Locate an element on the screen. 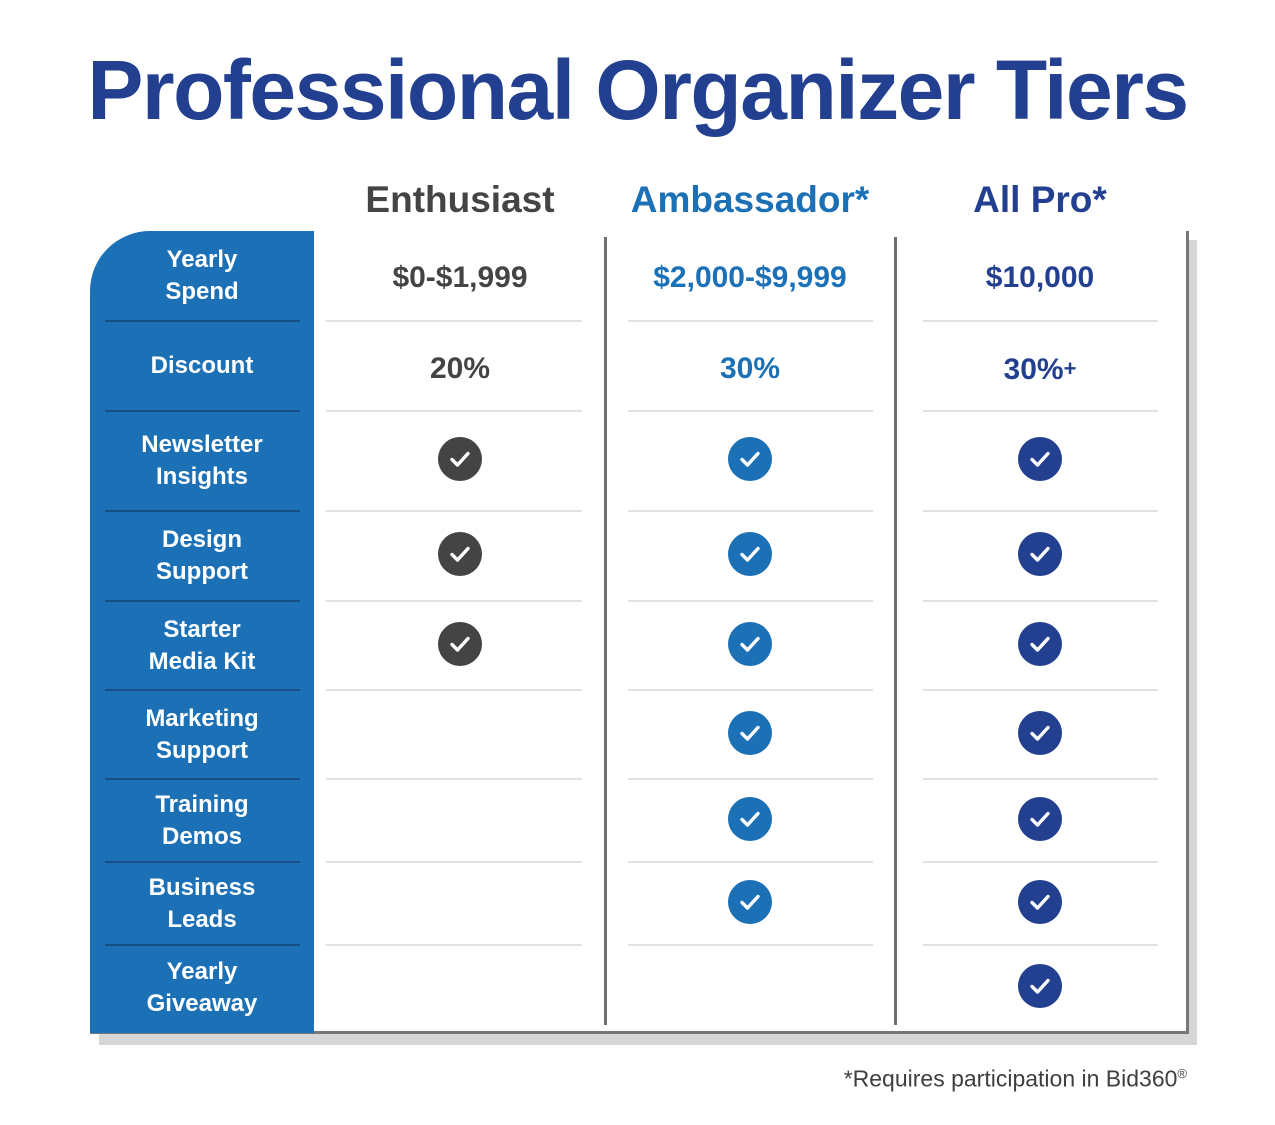  column-header-enthusiast: Enthusiast is located at coordinates (460, 199).